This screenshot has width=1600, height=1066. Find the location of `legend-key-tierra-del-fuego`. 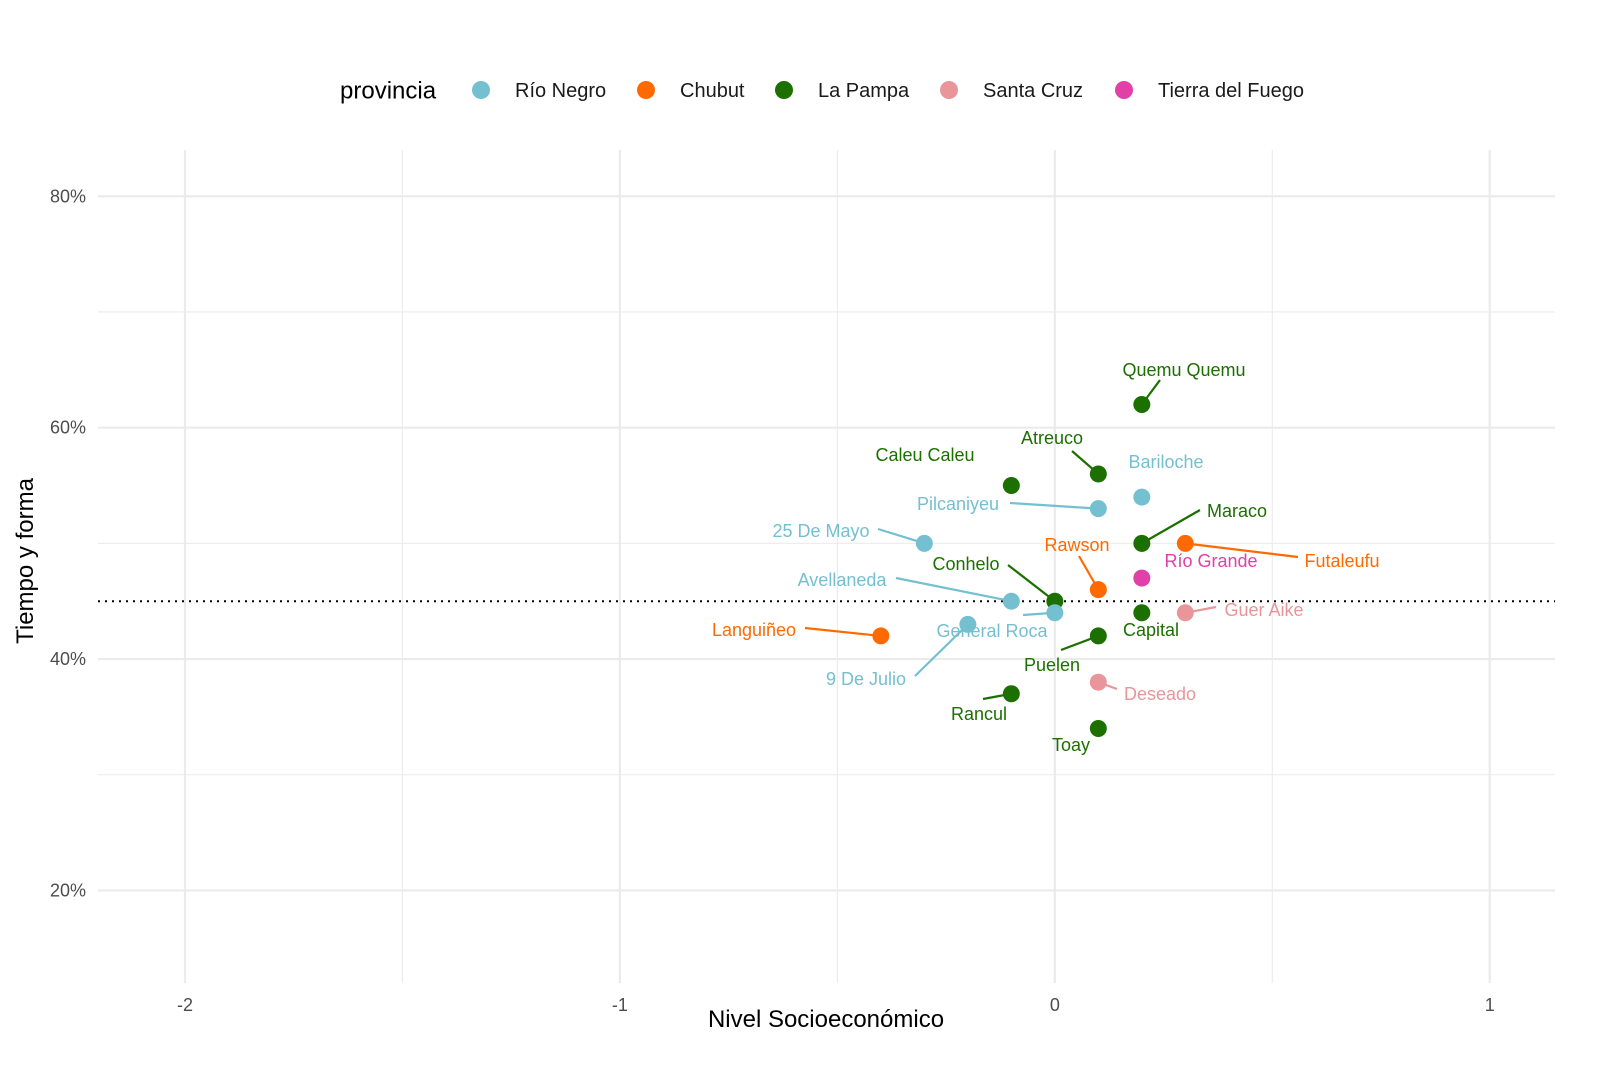

legend-key-tierra-del-fuego is located at coordinates (1124, 90).